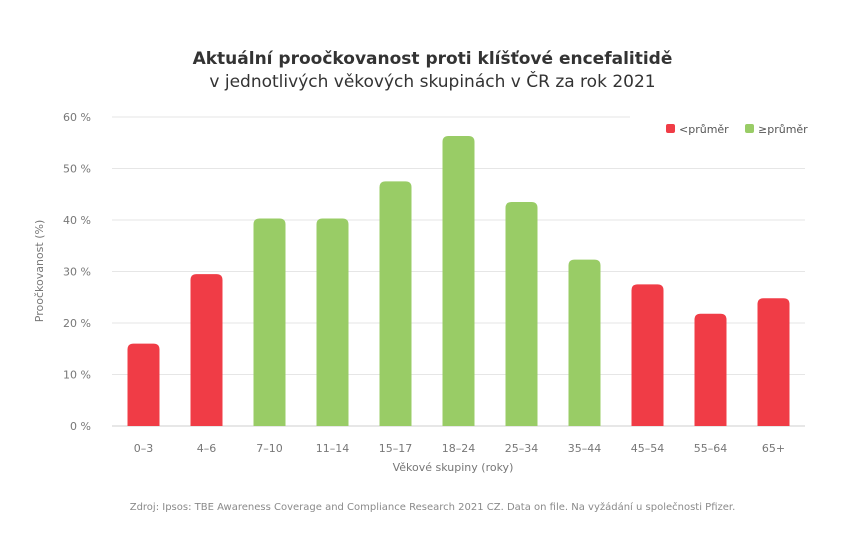  I want to click on bar-35–44, so click(584, 342).